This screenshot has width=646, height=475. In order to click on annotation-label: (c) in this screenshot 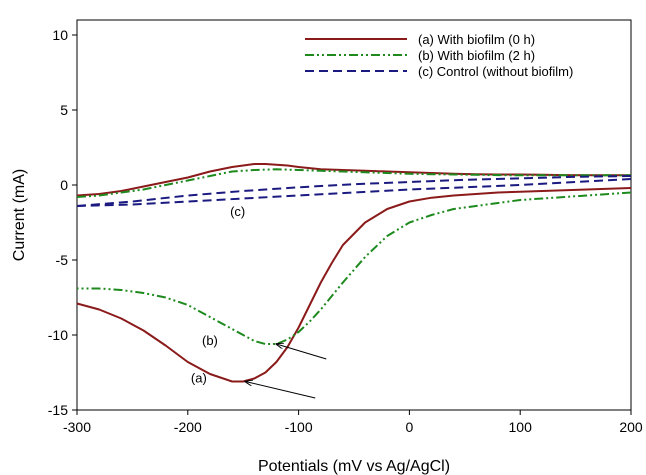, I will do `click(237, 211)`.